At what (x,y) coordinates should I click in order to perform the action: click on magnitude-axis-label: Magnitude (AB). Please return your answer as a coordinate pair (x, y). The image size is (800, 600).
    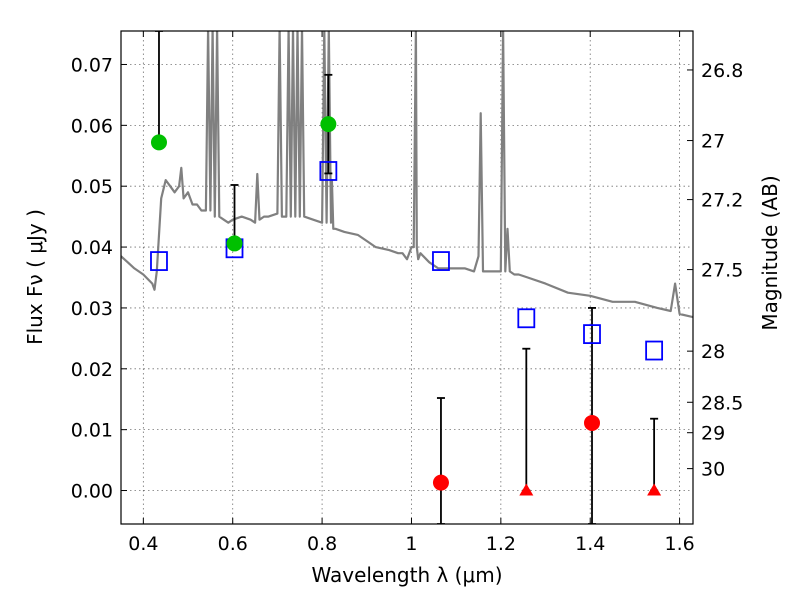
    Looking at the image, I should click on (770, 252).